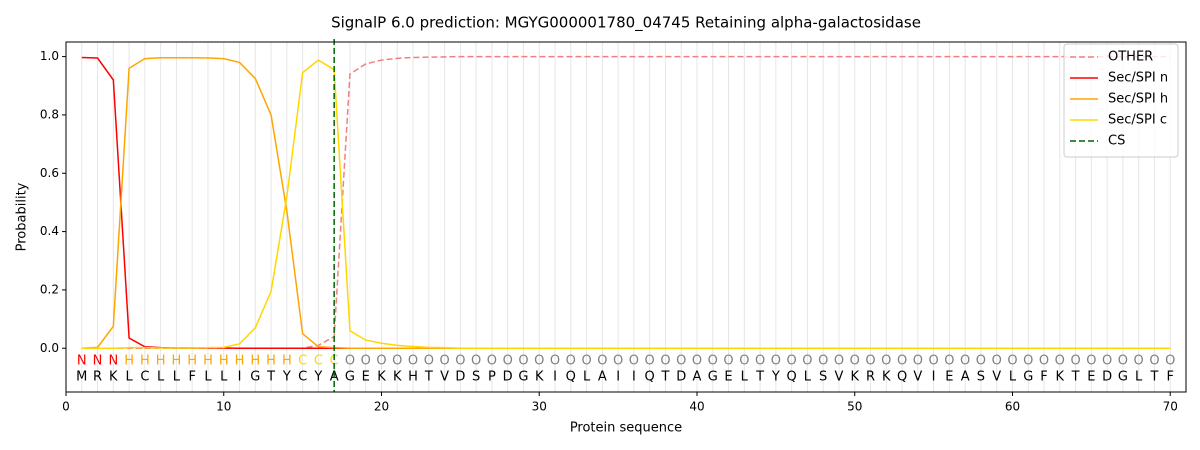 The width and height of the screenshot is (1200, 450). Describe the element at coordinates (1116, 141) in the screenshot. I see `legend-label: CS` at that location.